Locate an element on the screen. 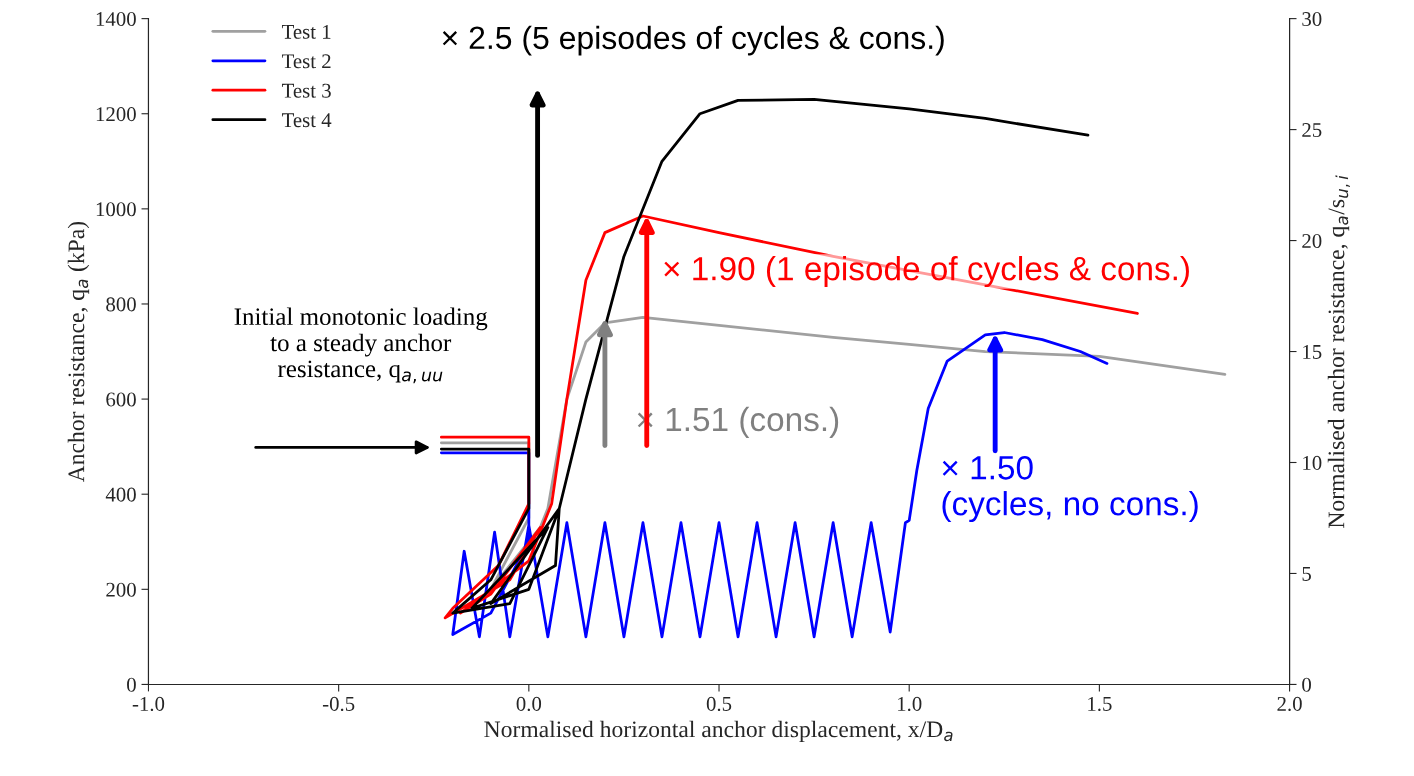  y2-tick-label: 15 is located at coordinates (1312, 352).